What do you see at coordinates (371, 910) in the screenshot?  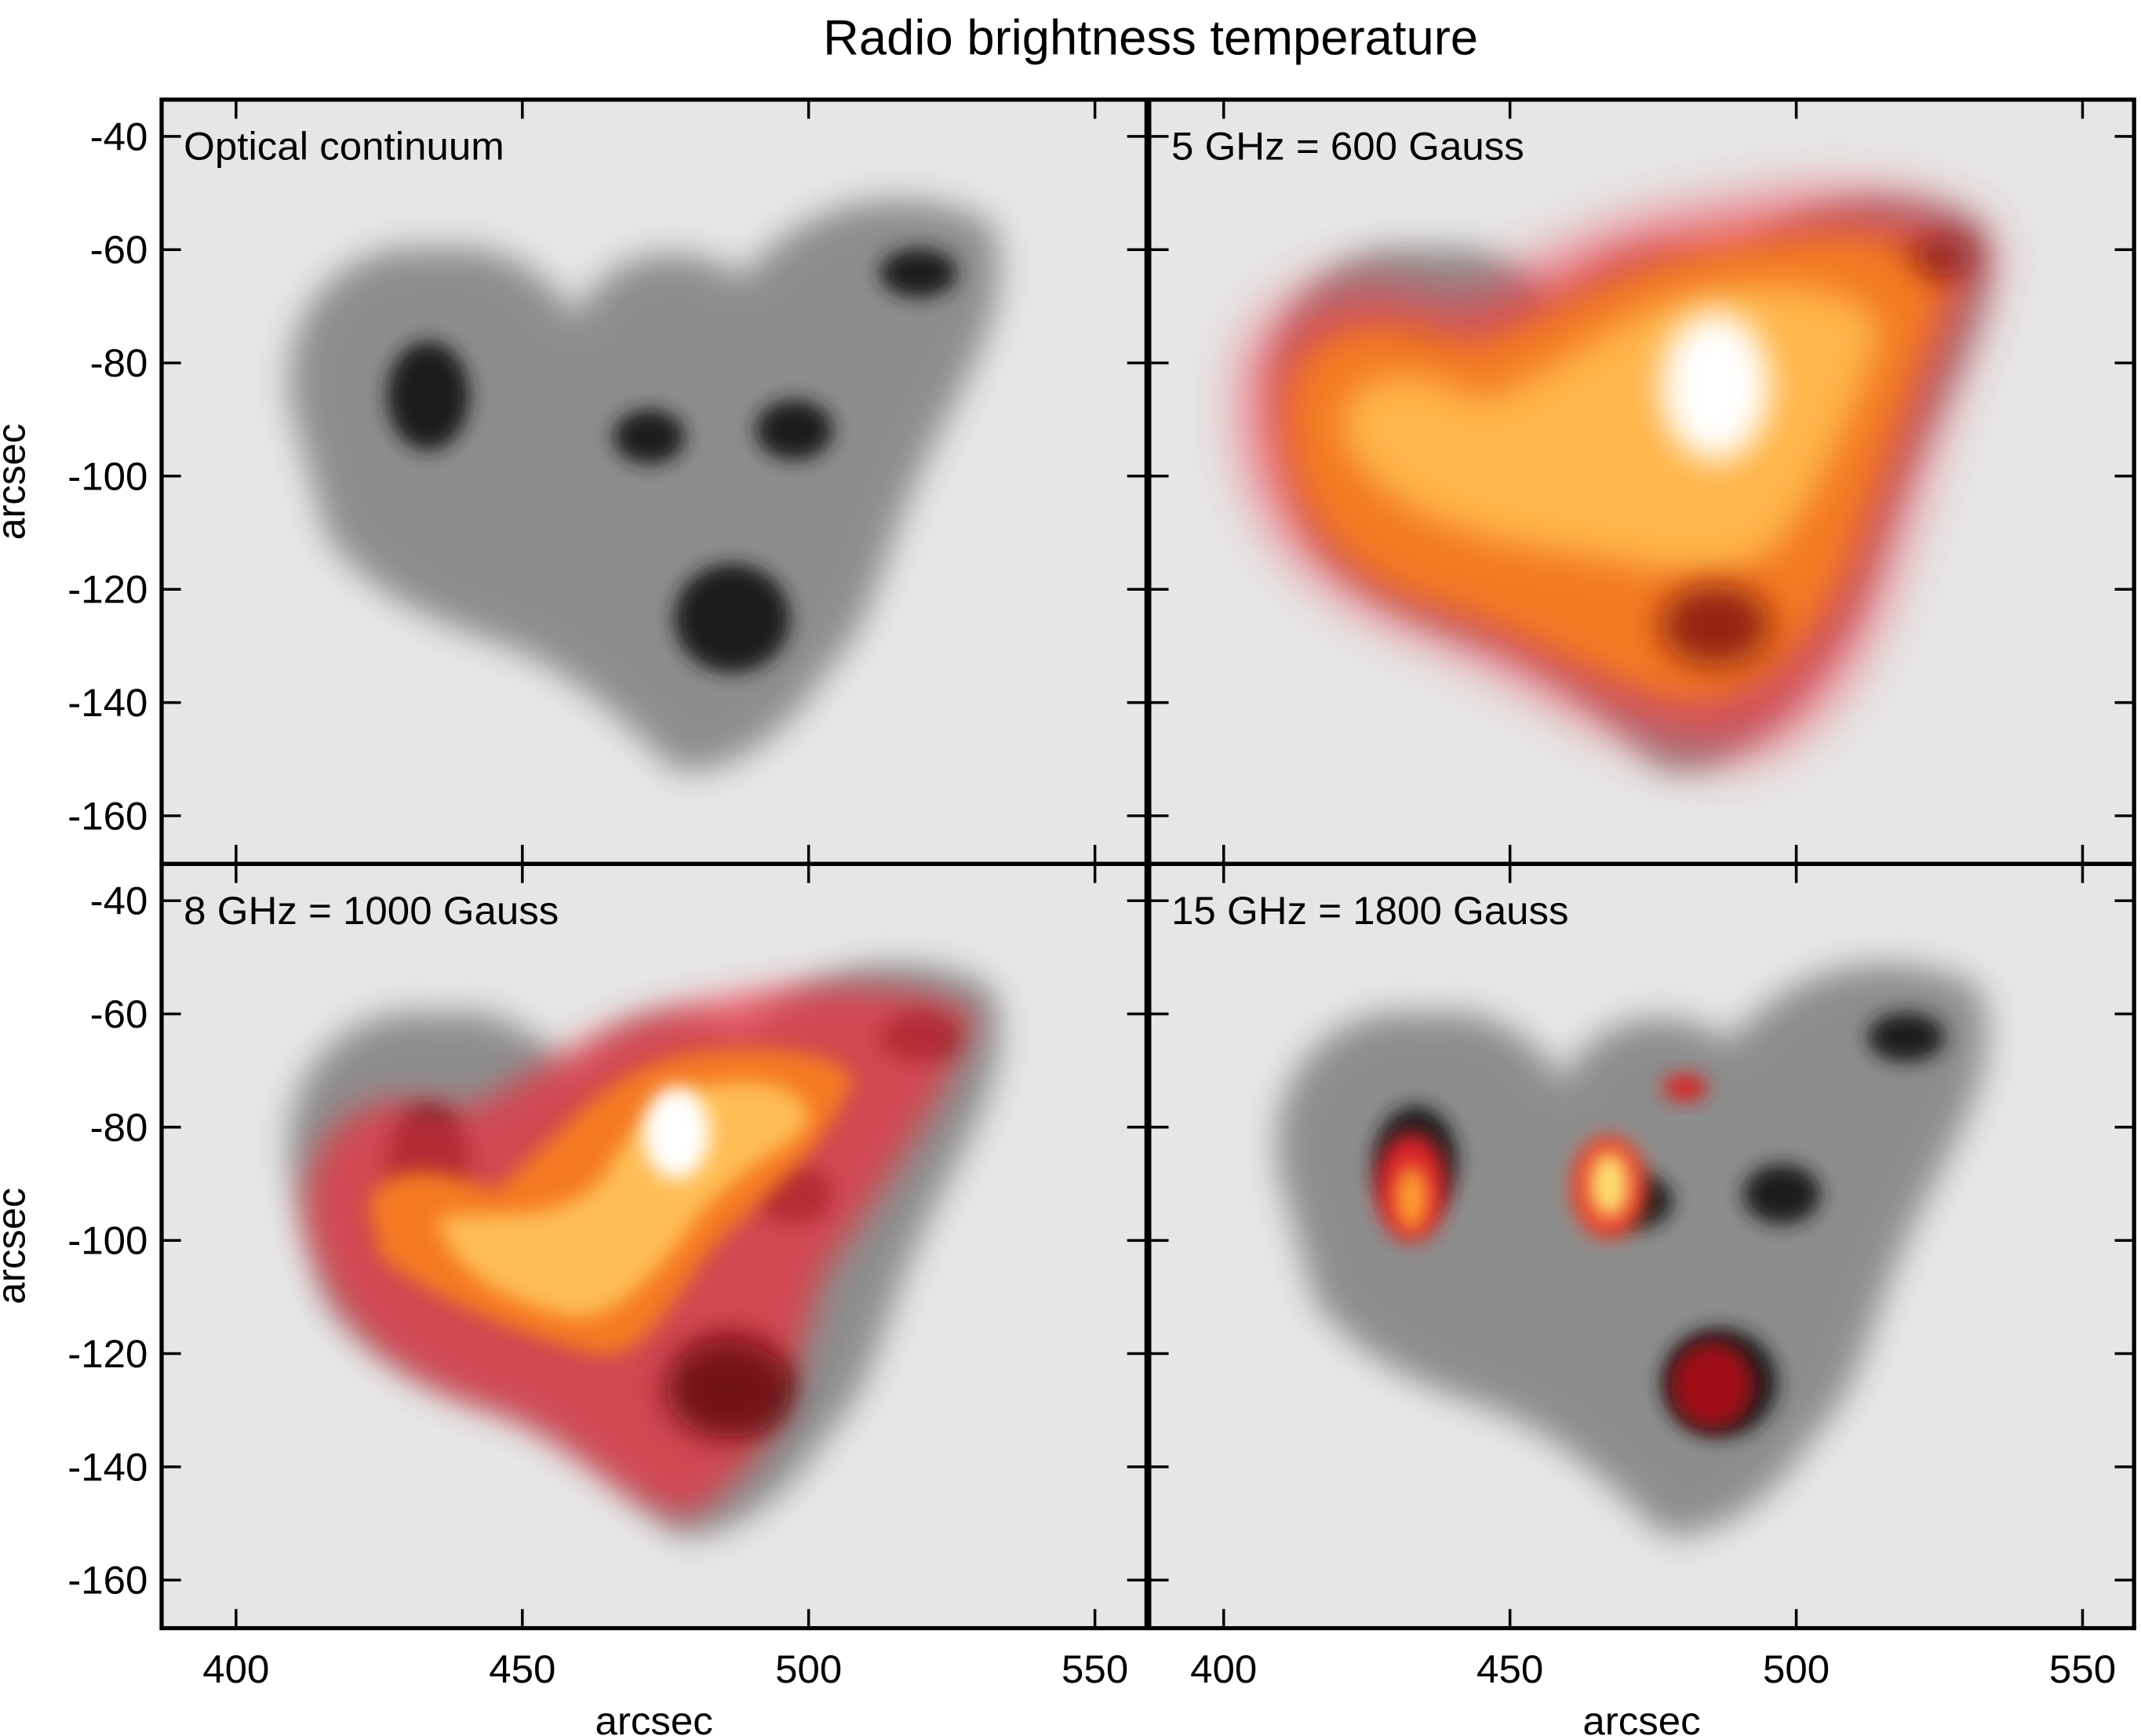 I see `panel-title: 8 GHz = 1000 Gauss` at bounding box center [371, 910].